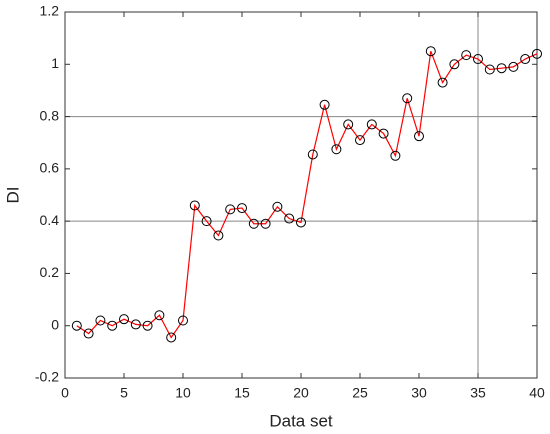  I want to click on x-tick-label: 25, so click(360, 393).